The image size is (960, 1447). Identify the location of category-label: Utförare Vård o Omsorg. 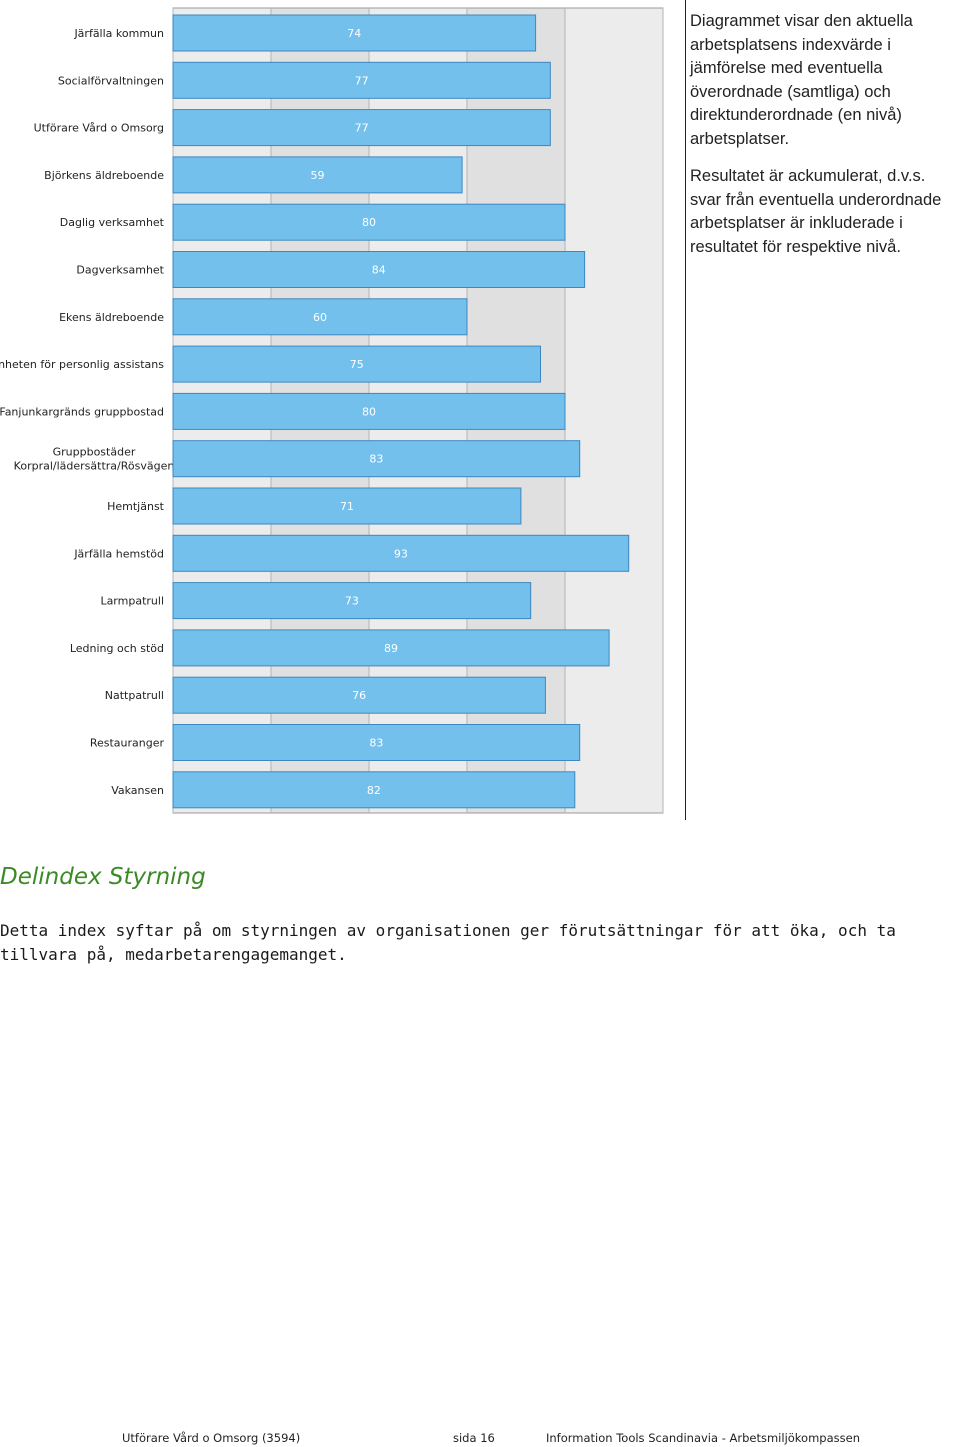
(99, 128).